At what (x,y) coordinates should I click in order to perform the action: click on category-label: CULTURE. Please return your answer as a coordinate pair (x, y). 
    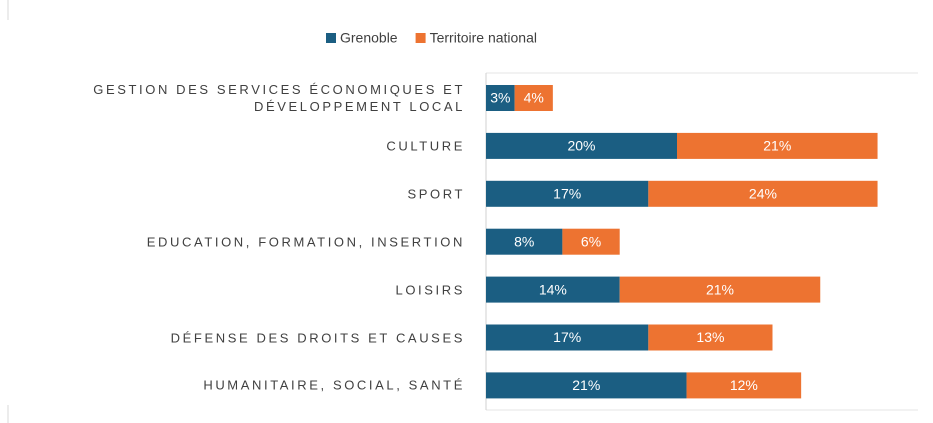
    Looking at the image, I should click on (425, 146).